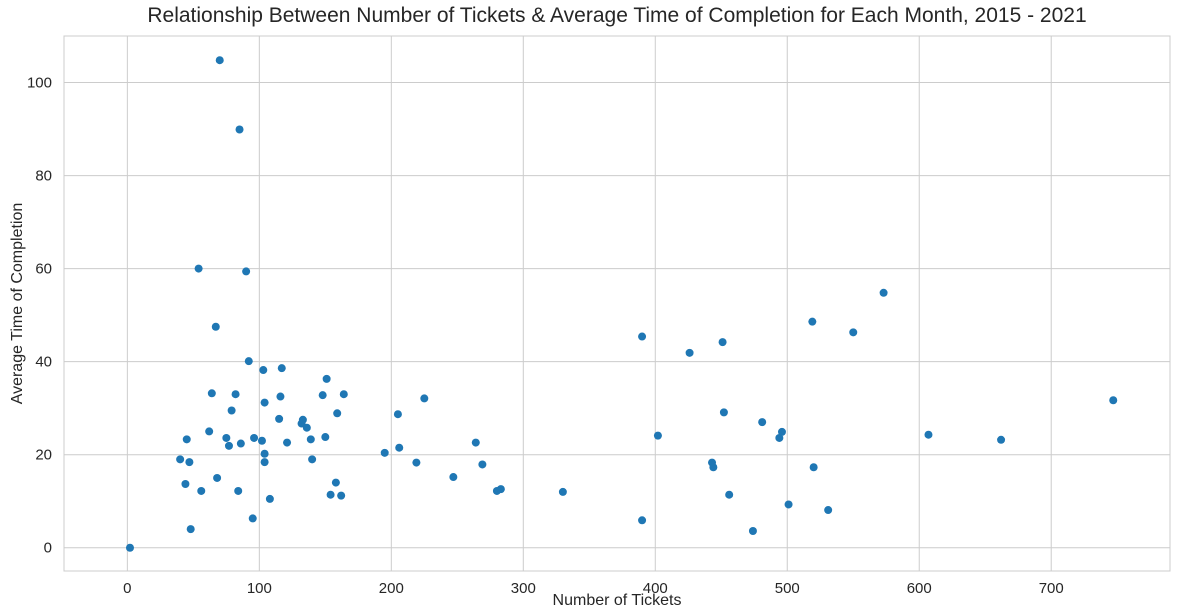  I want to click on x-tick-label: 500, so click(787, 588).